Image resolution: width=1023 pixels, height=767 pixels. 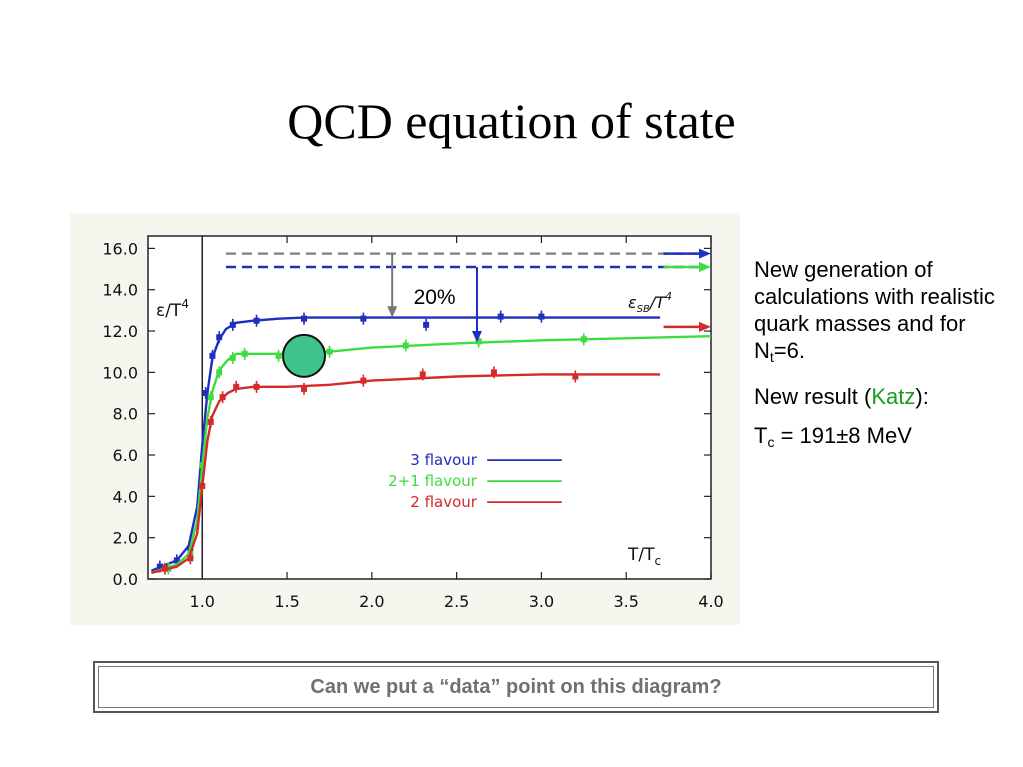 I want to click on legend-label: 2 flavour, so click(x=444, y=502).